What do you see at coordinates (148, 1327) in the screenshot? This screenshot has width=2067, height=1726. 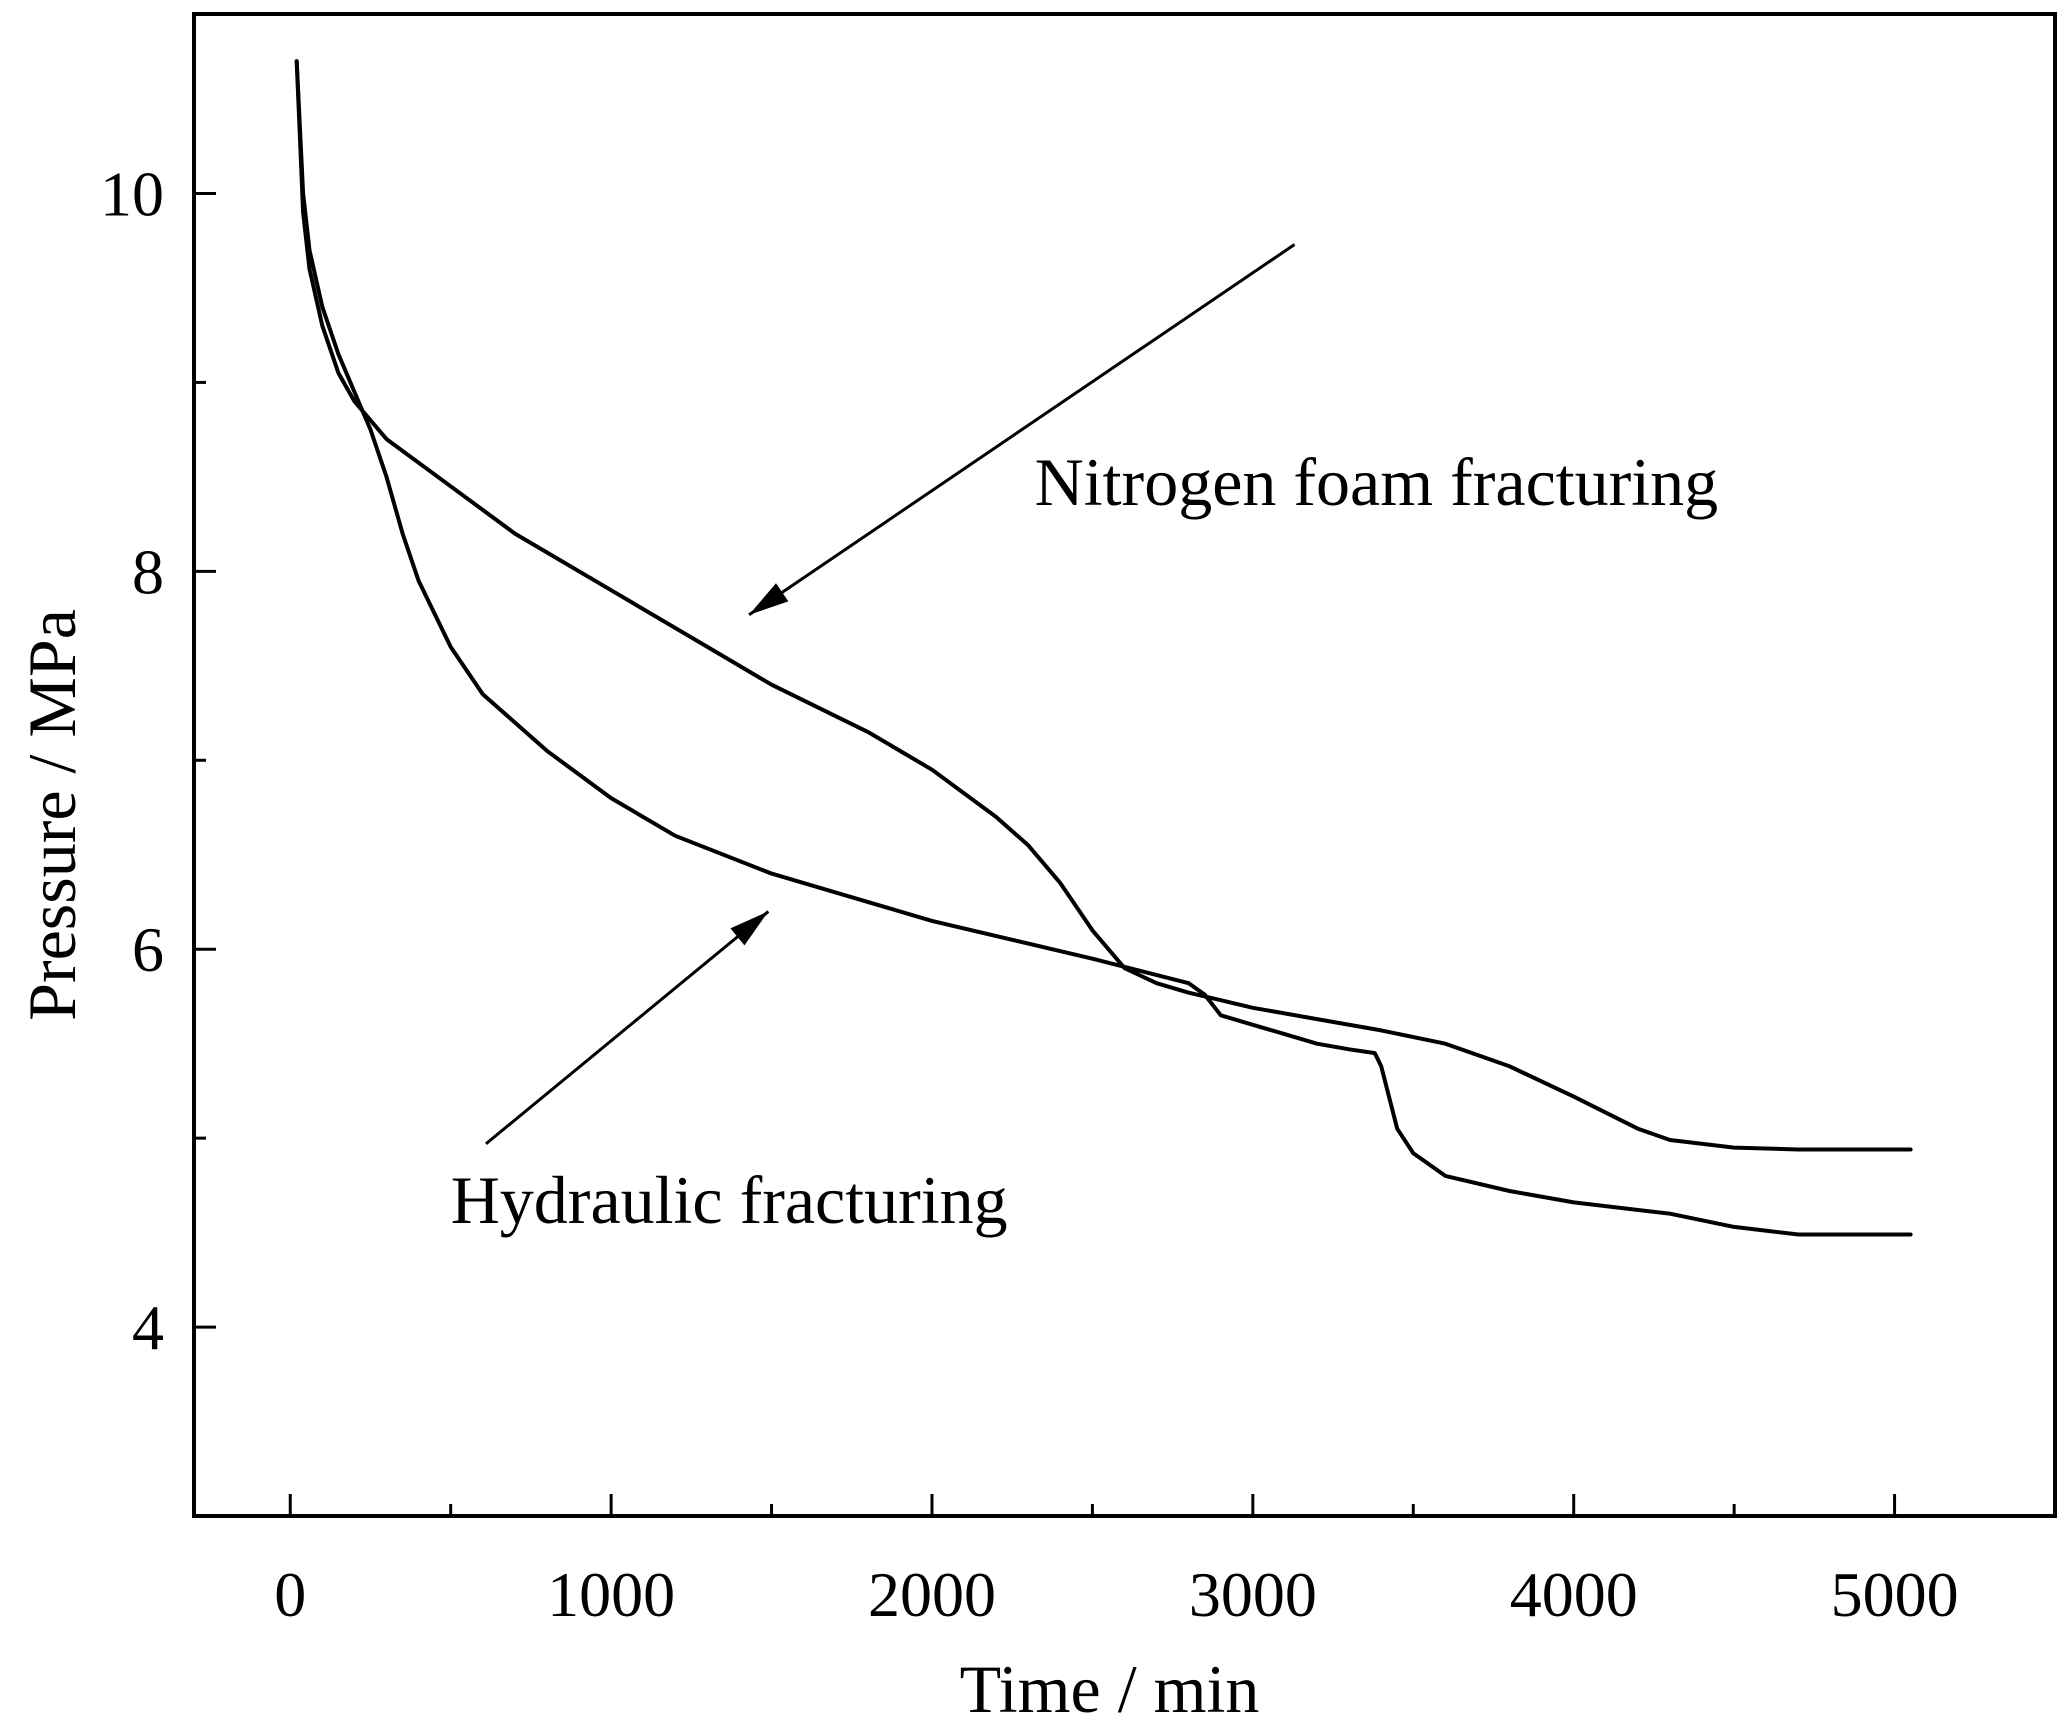 I see `y-tick-label: 4` at bounding box center [148, 1327].